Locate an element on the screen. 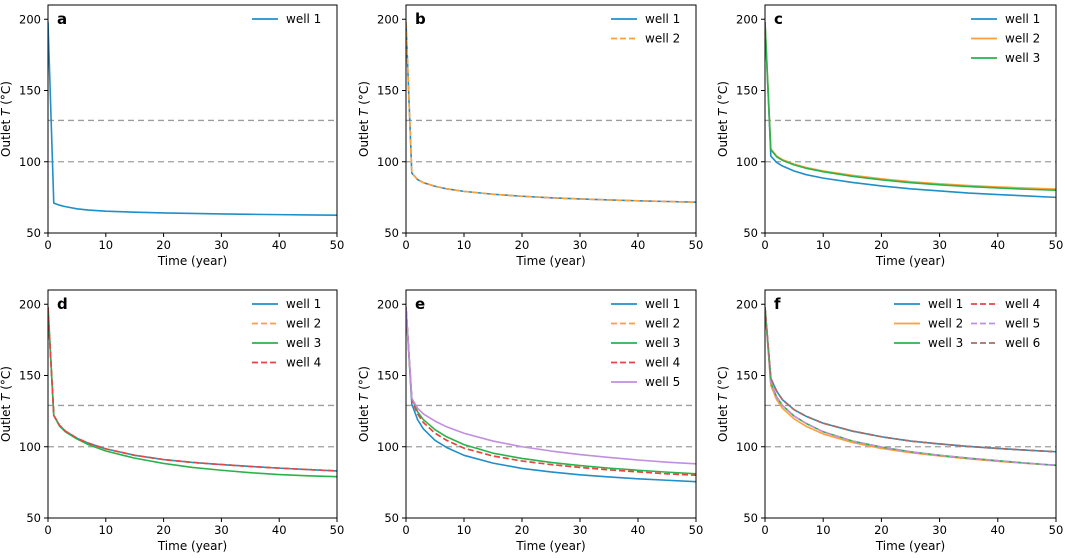  legend-label: well 6 is located at coordinates (1022, 343).